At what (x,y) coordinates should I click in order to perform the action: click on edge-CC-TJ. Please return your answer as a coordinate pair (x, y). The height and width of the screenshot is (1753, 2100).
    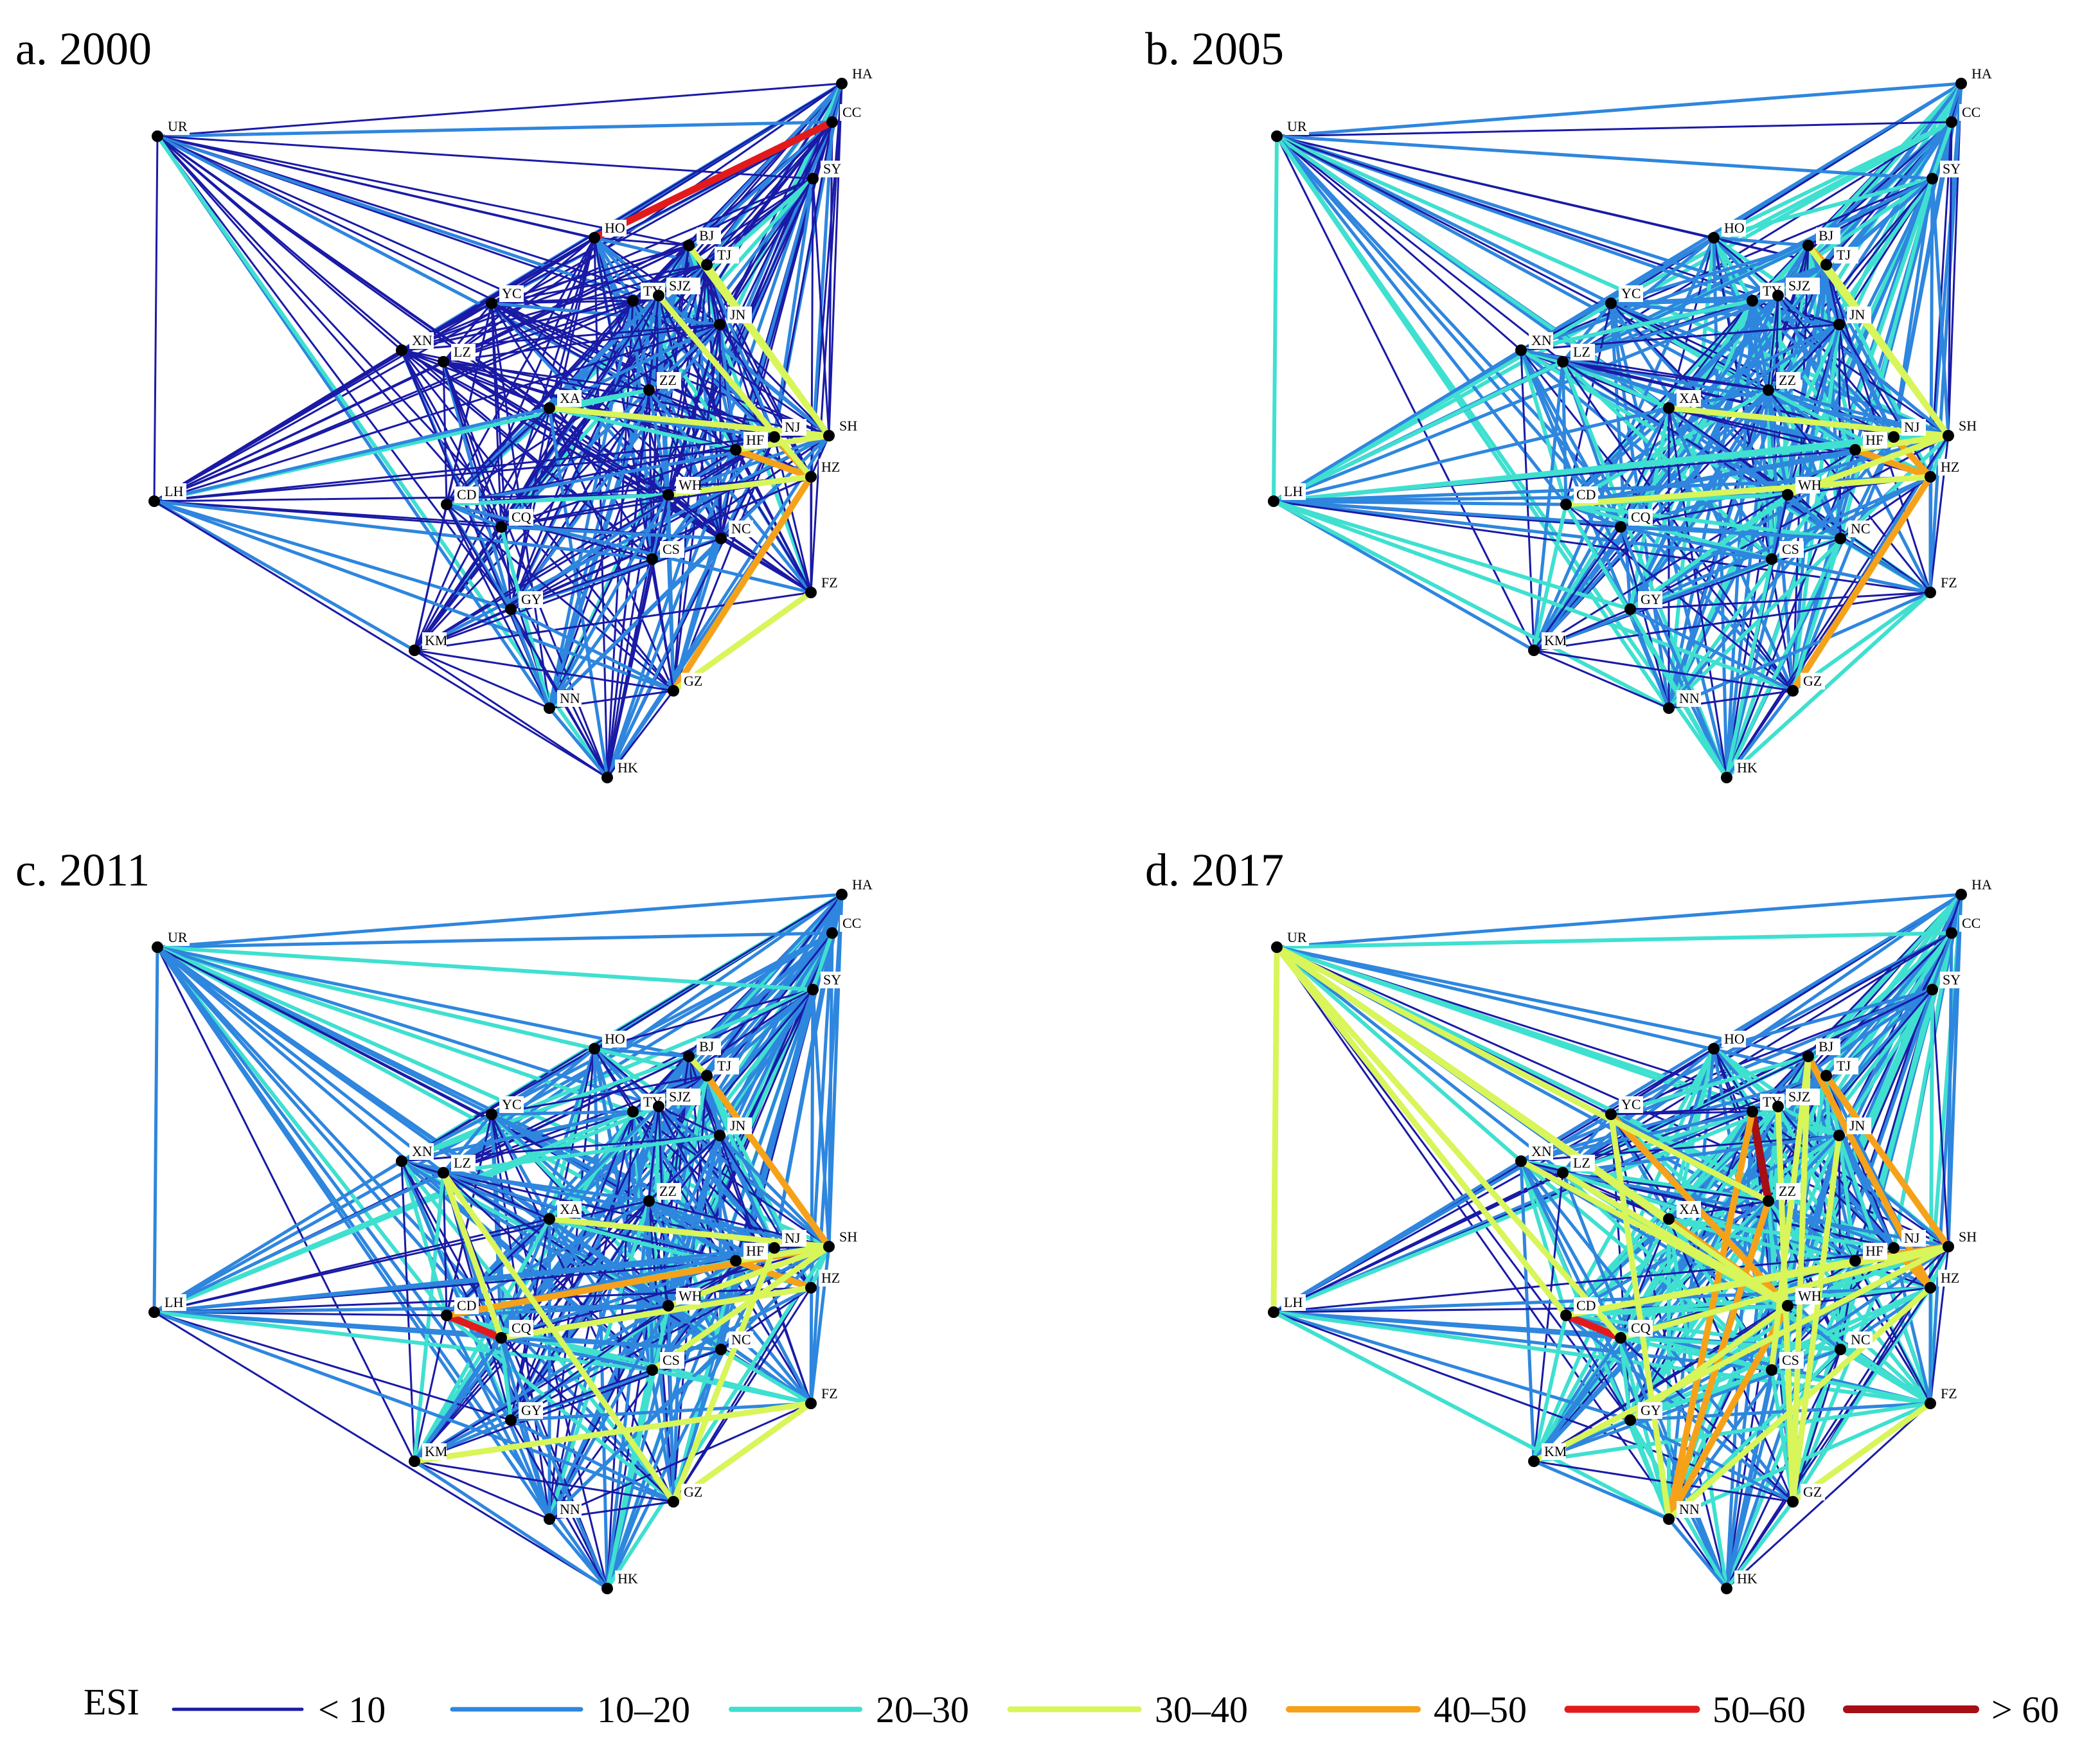
    Looking at the image, I should click on (769, 193).